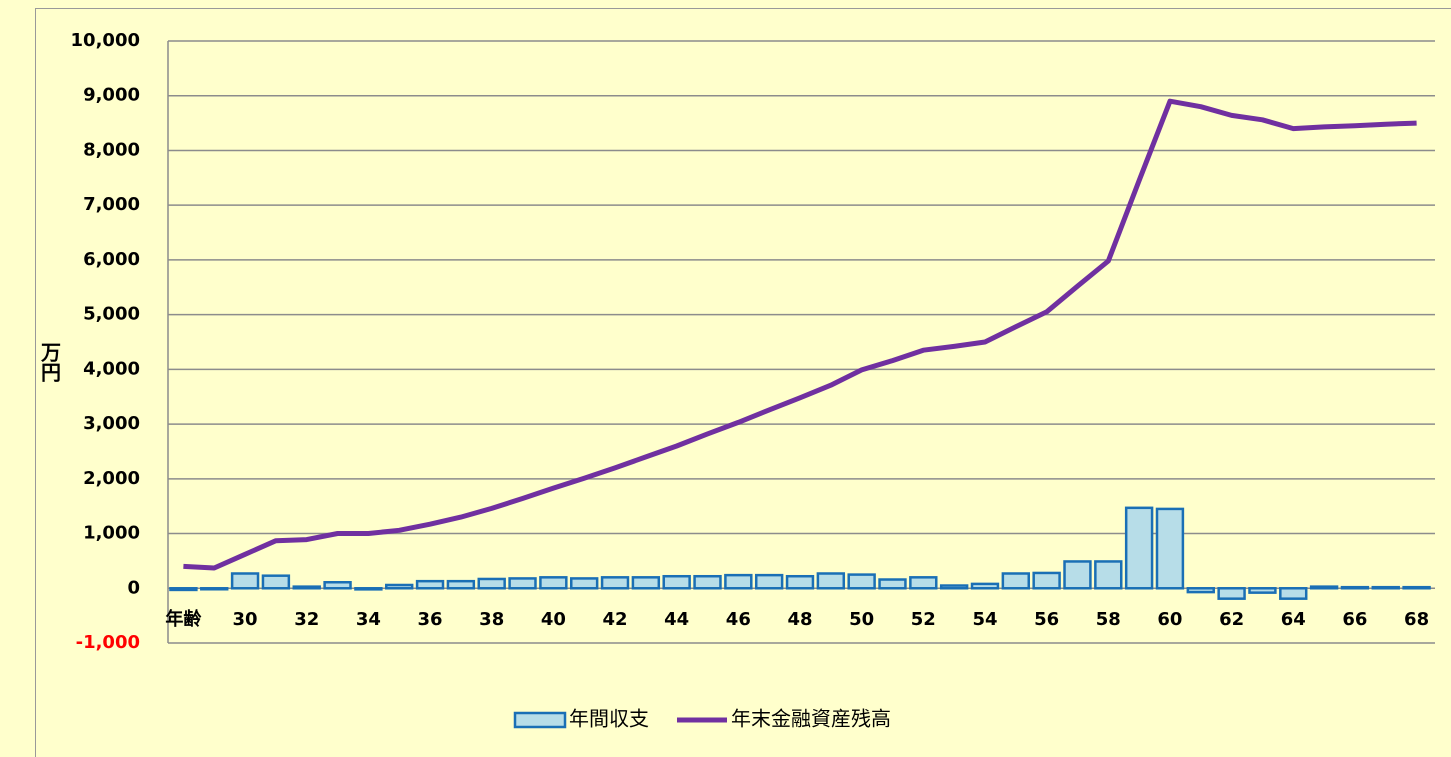 This screenshot has height=757, width=1451. What do you see at coordinates (1169, 619) in the screenshot?
I see `x-tick-label: 60` at bounding box center [1169, 619].